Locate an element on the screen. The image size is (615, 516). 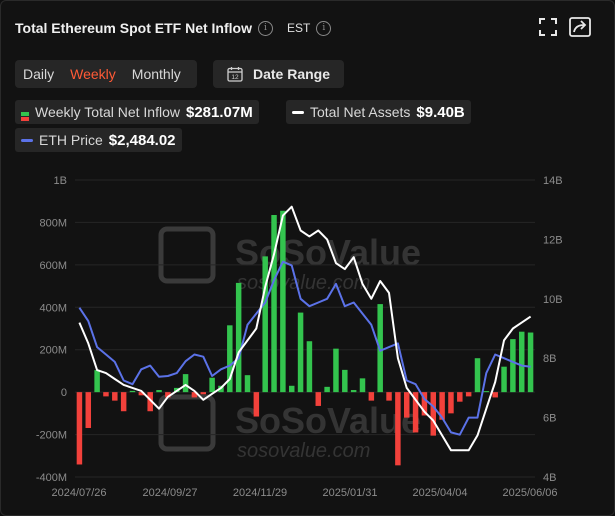
info-icon: i is located at coordinates (265, 28).